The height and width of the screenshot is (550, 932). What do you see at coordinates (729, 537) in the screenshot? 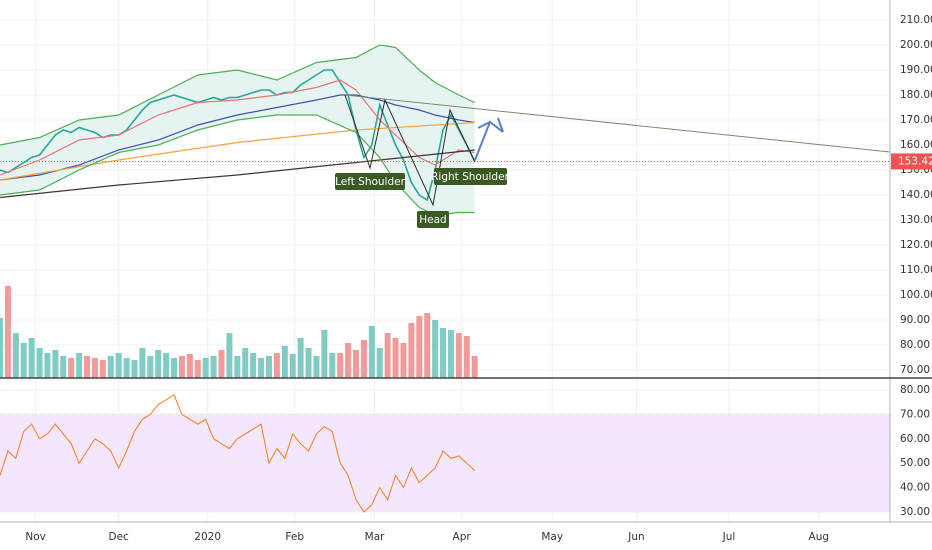
I see `x-tick-label: Jul` at bounding box center [729, 537].